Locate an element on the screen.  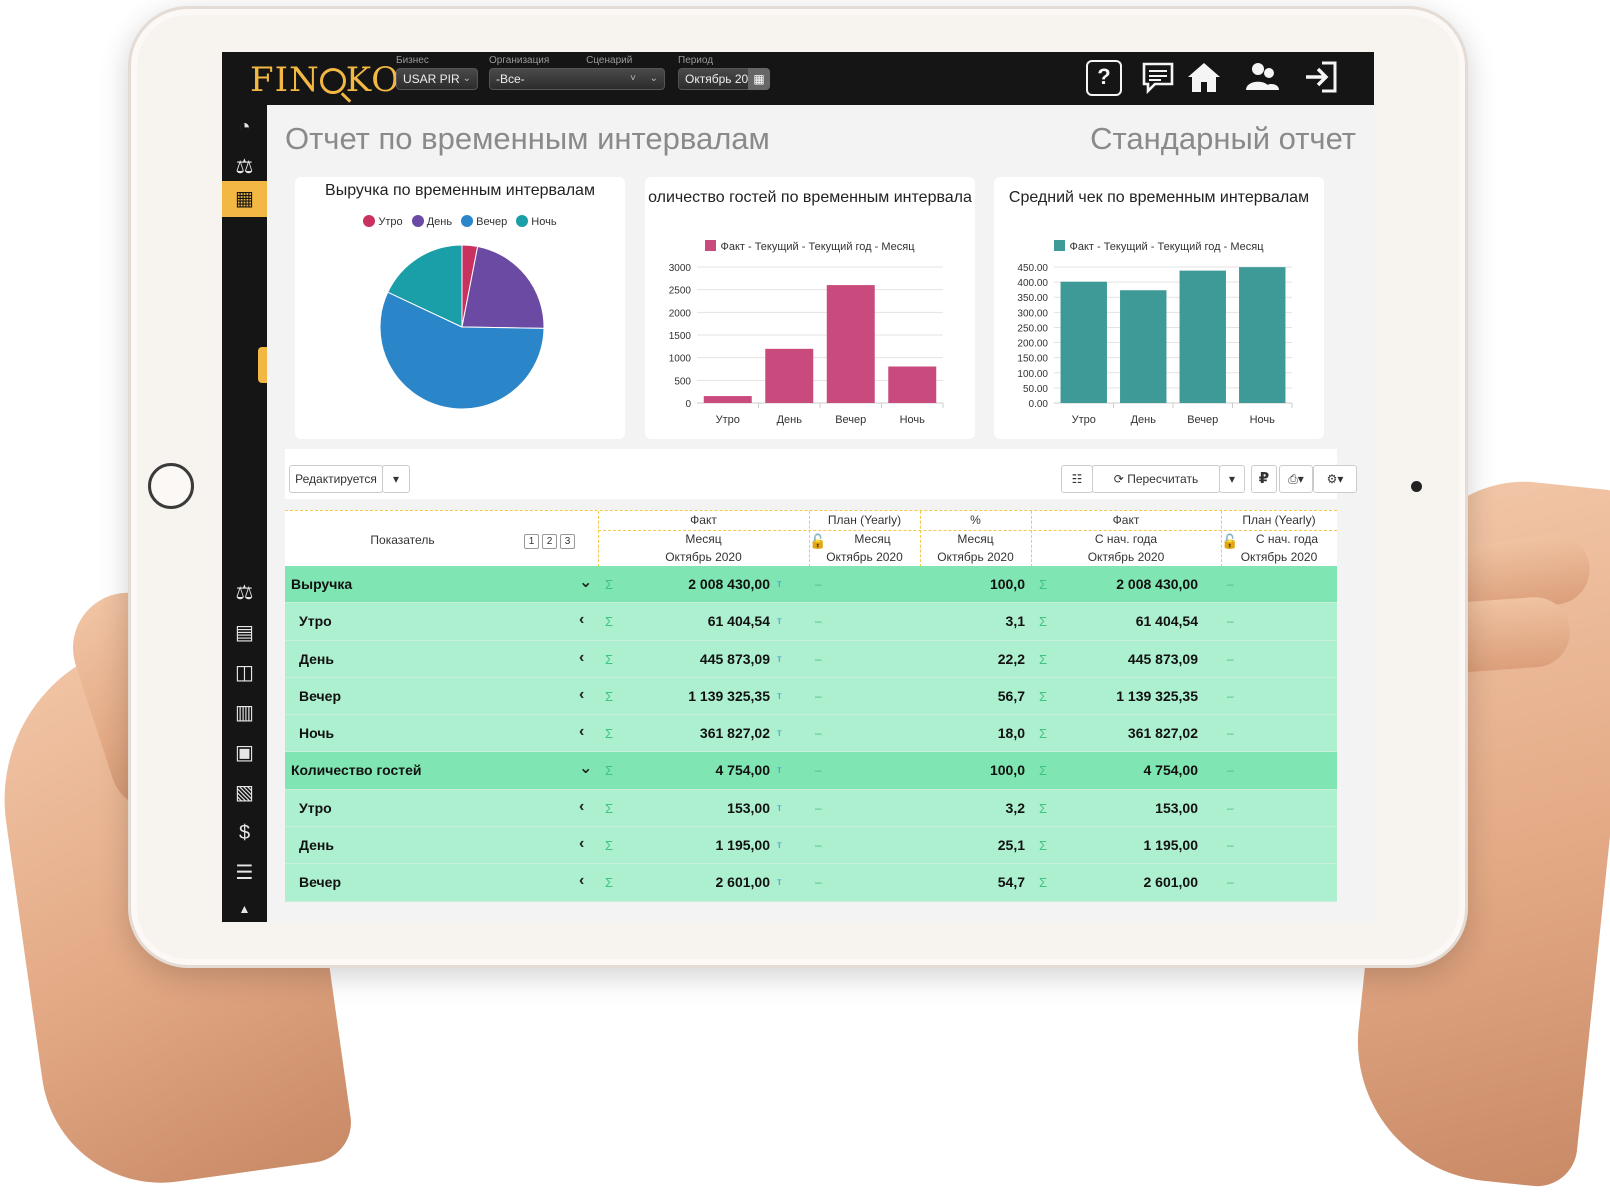
home-icon is located at coordinates (1204, 78).